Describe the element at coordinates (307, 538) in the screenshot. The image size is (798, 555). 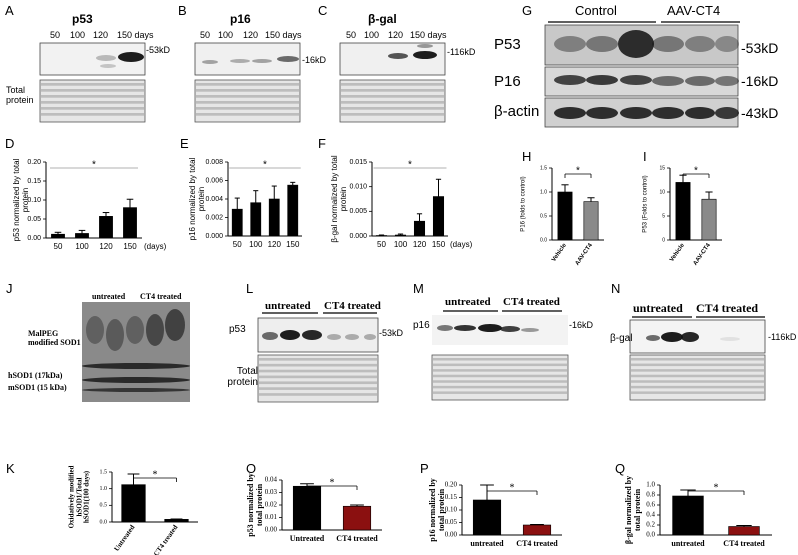
I see `x-tick-label: Untreated` at that location.